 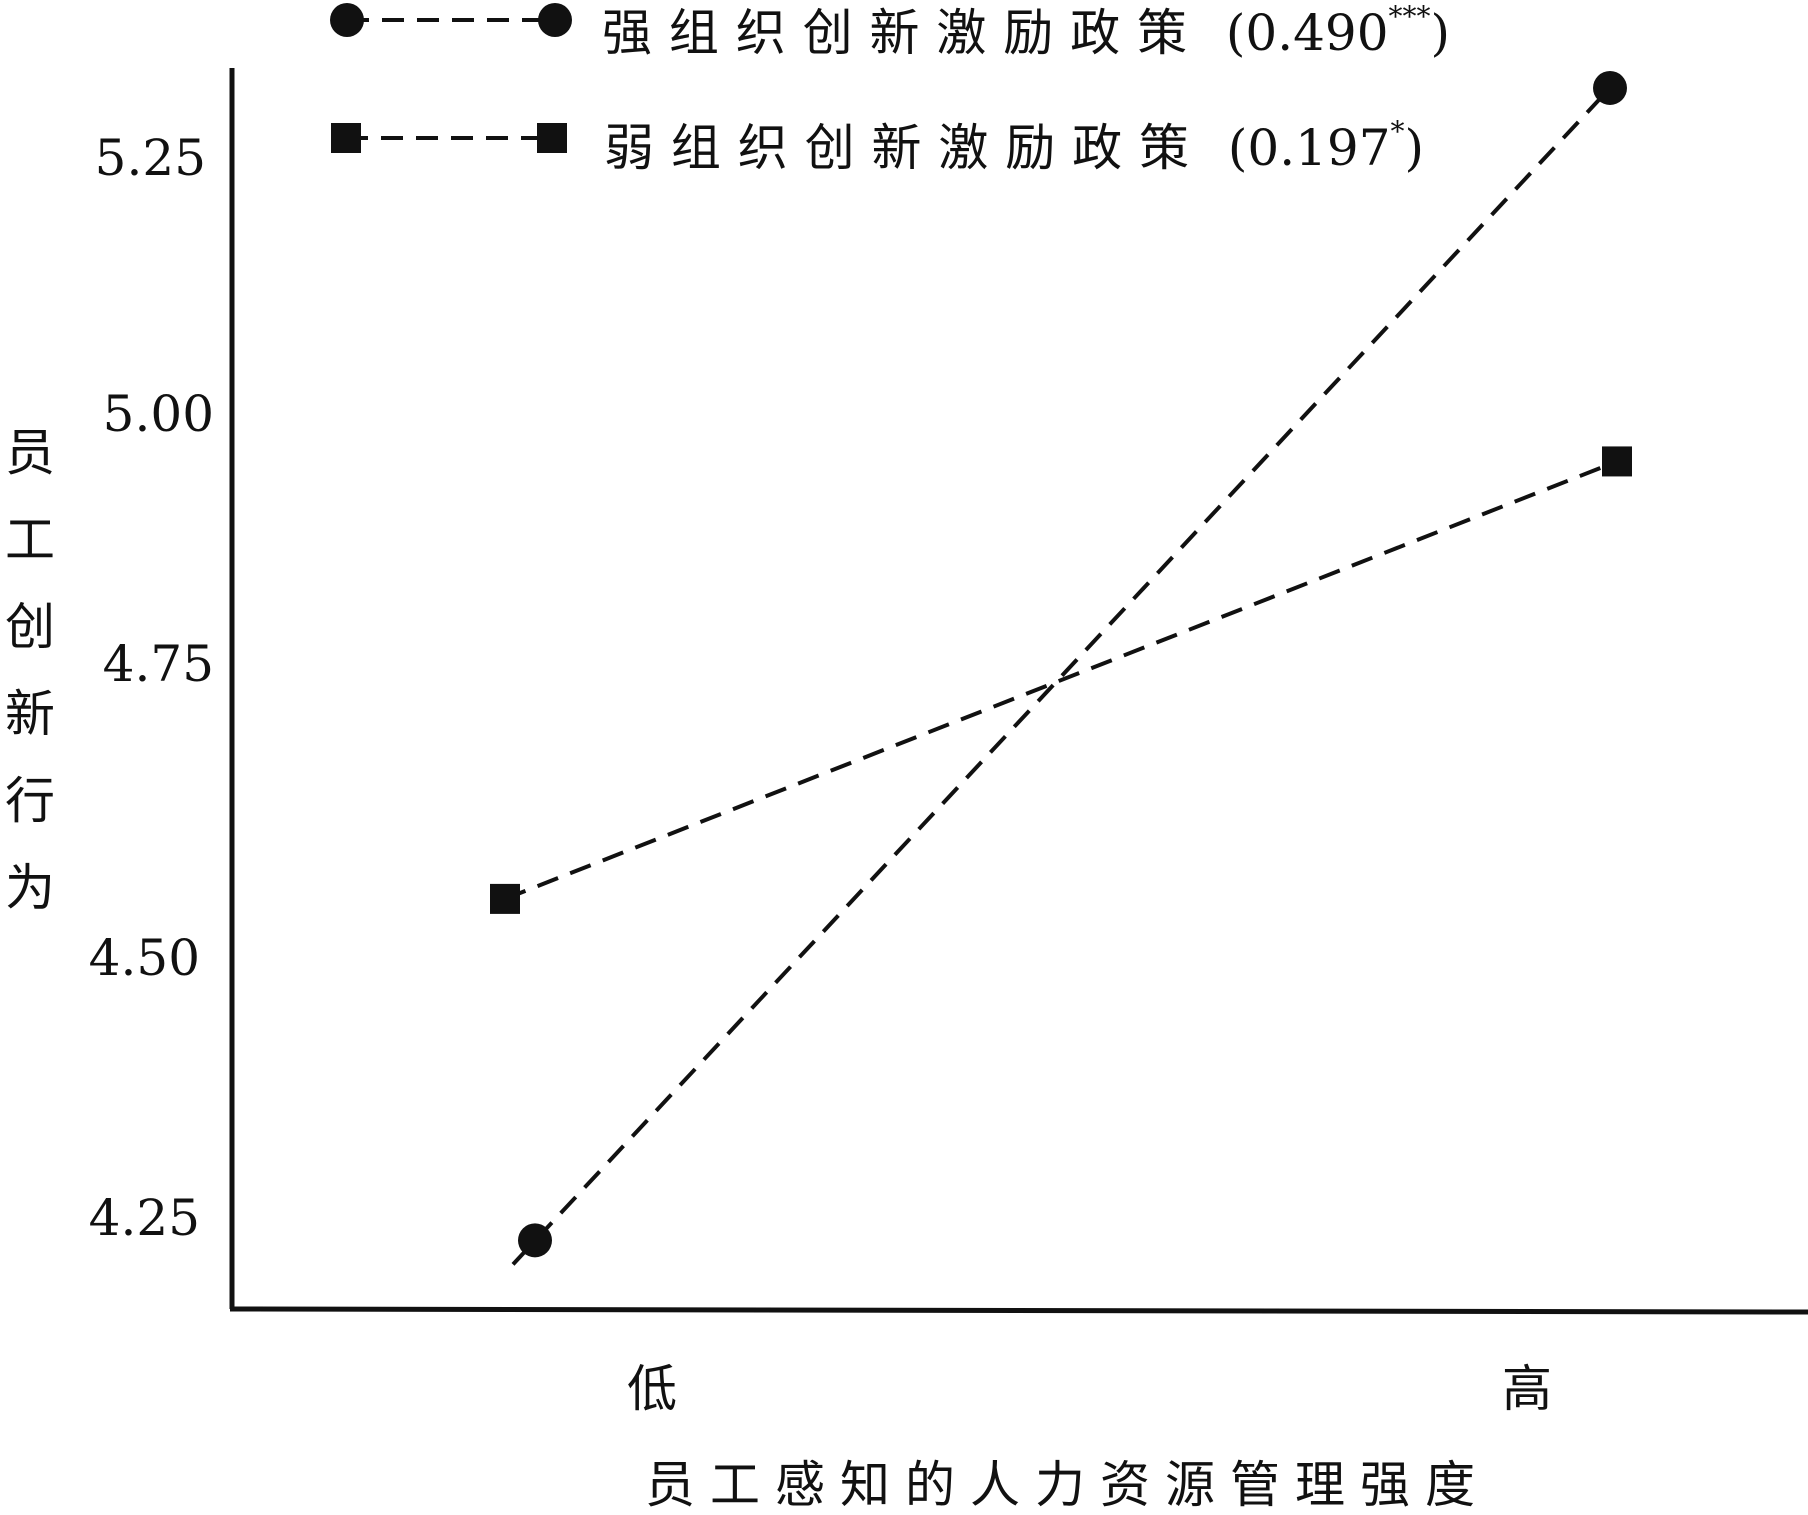 I want to click on y-axis-title-char: 创, so click(x=30, y=627).